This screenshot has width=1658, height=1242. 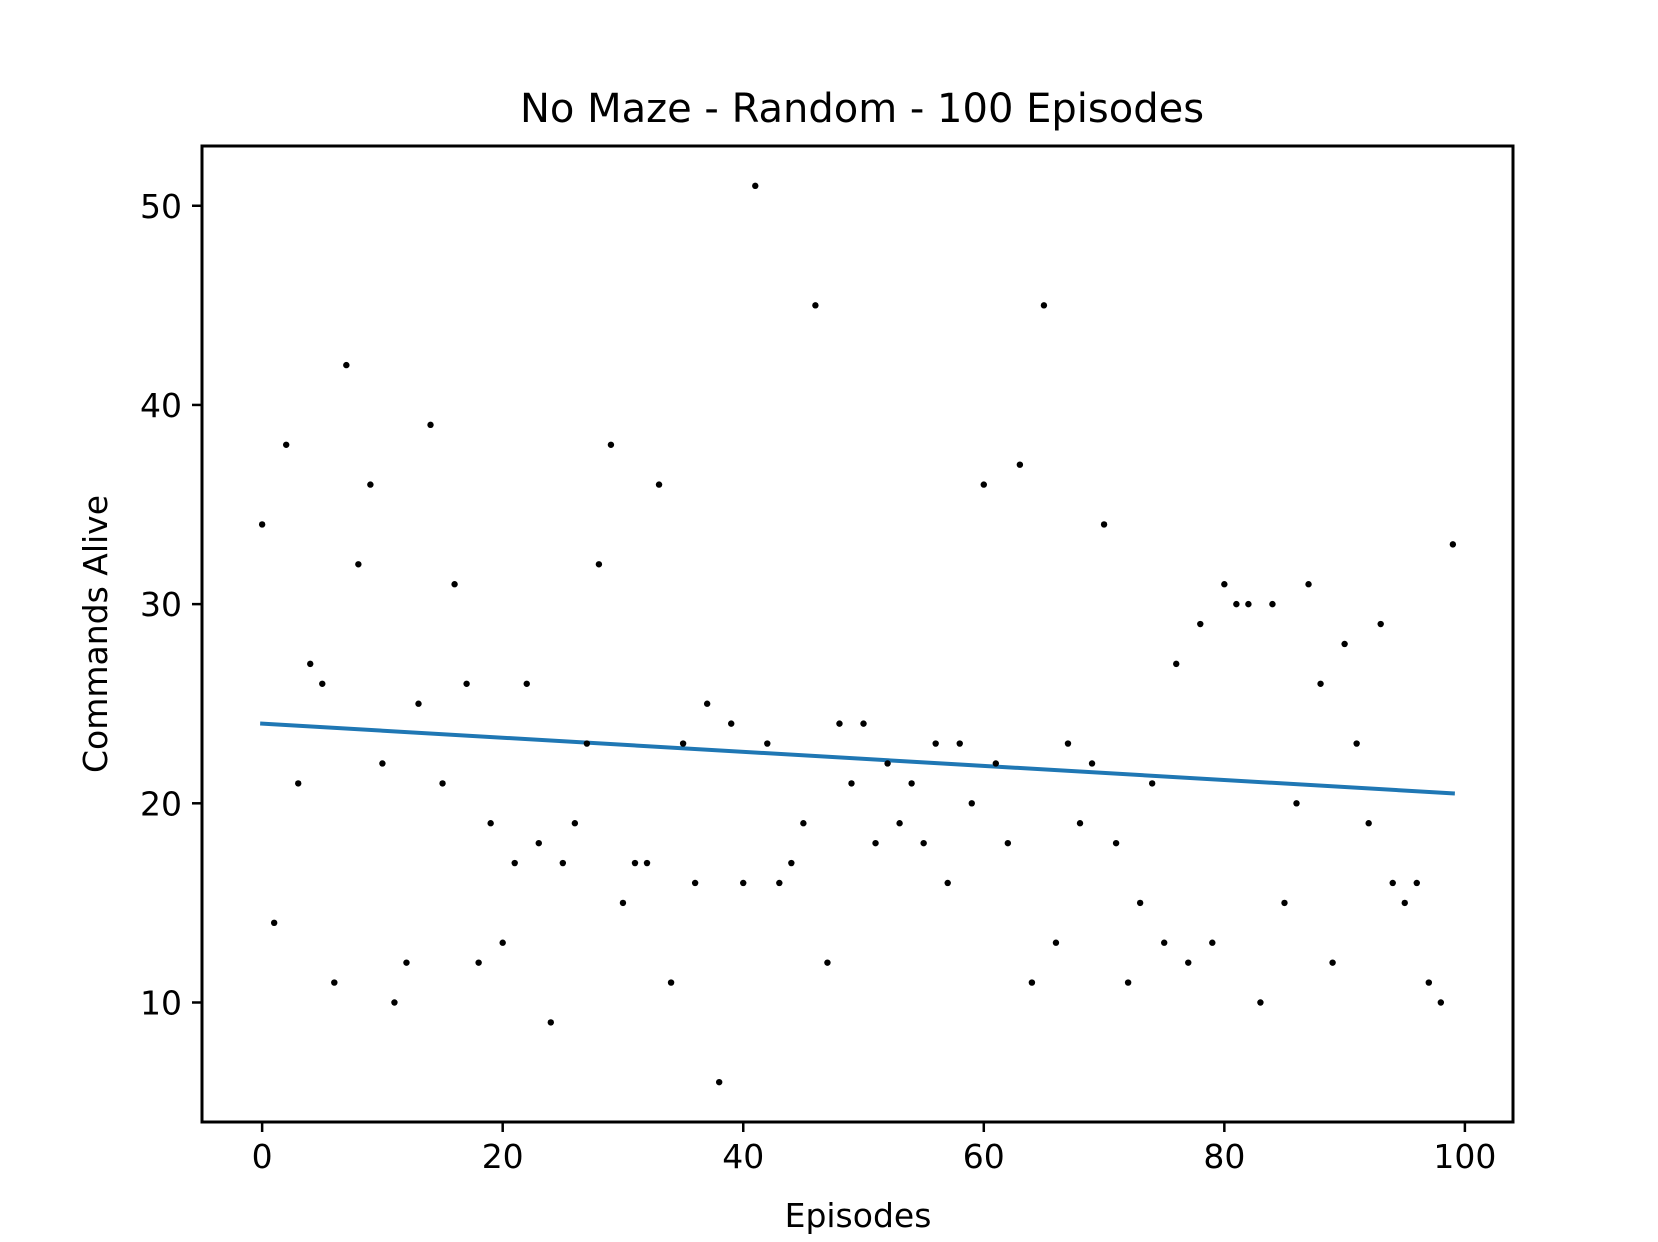 What do you see at coordinates (161, 1002) in the screenshot?
I see `y-tick-label: 10` at bounding box center [161, 1002].